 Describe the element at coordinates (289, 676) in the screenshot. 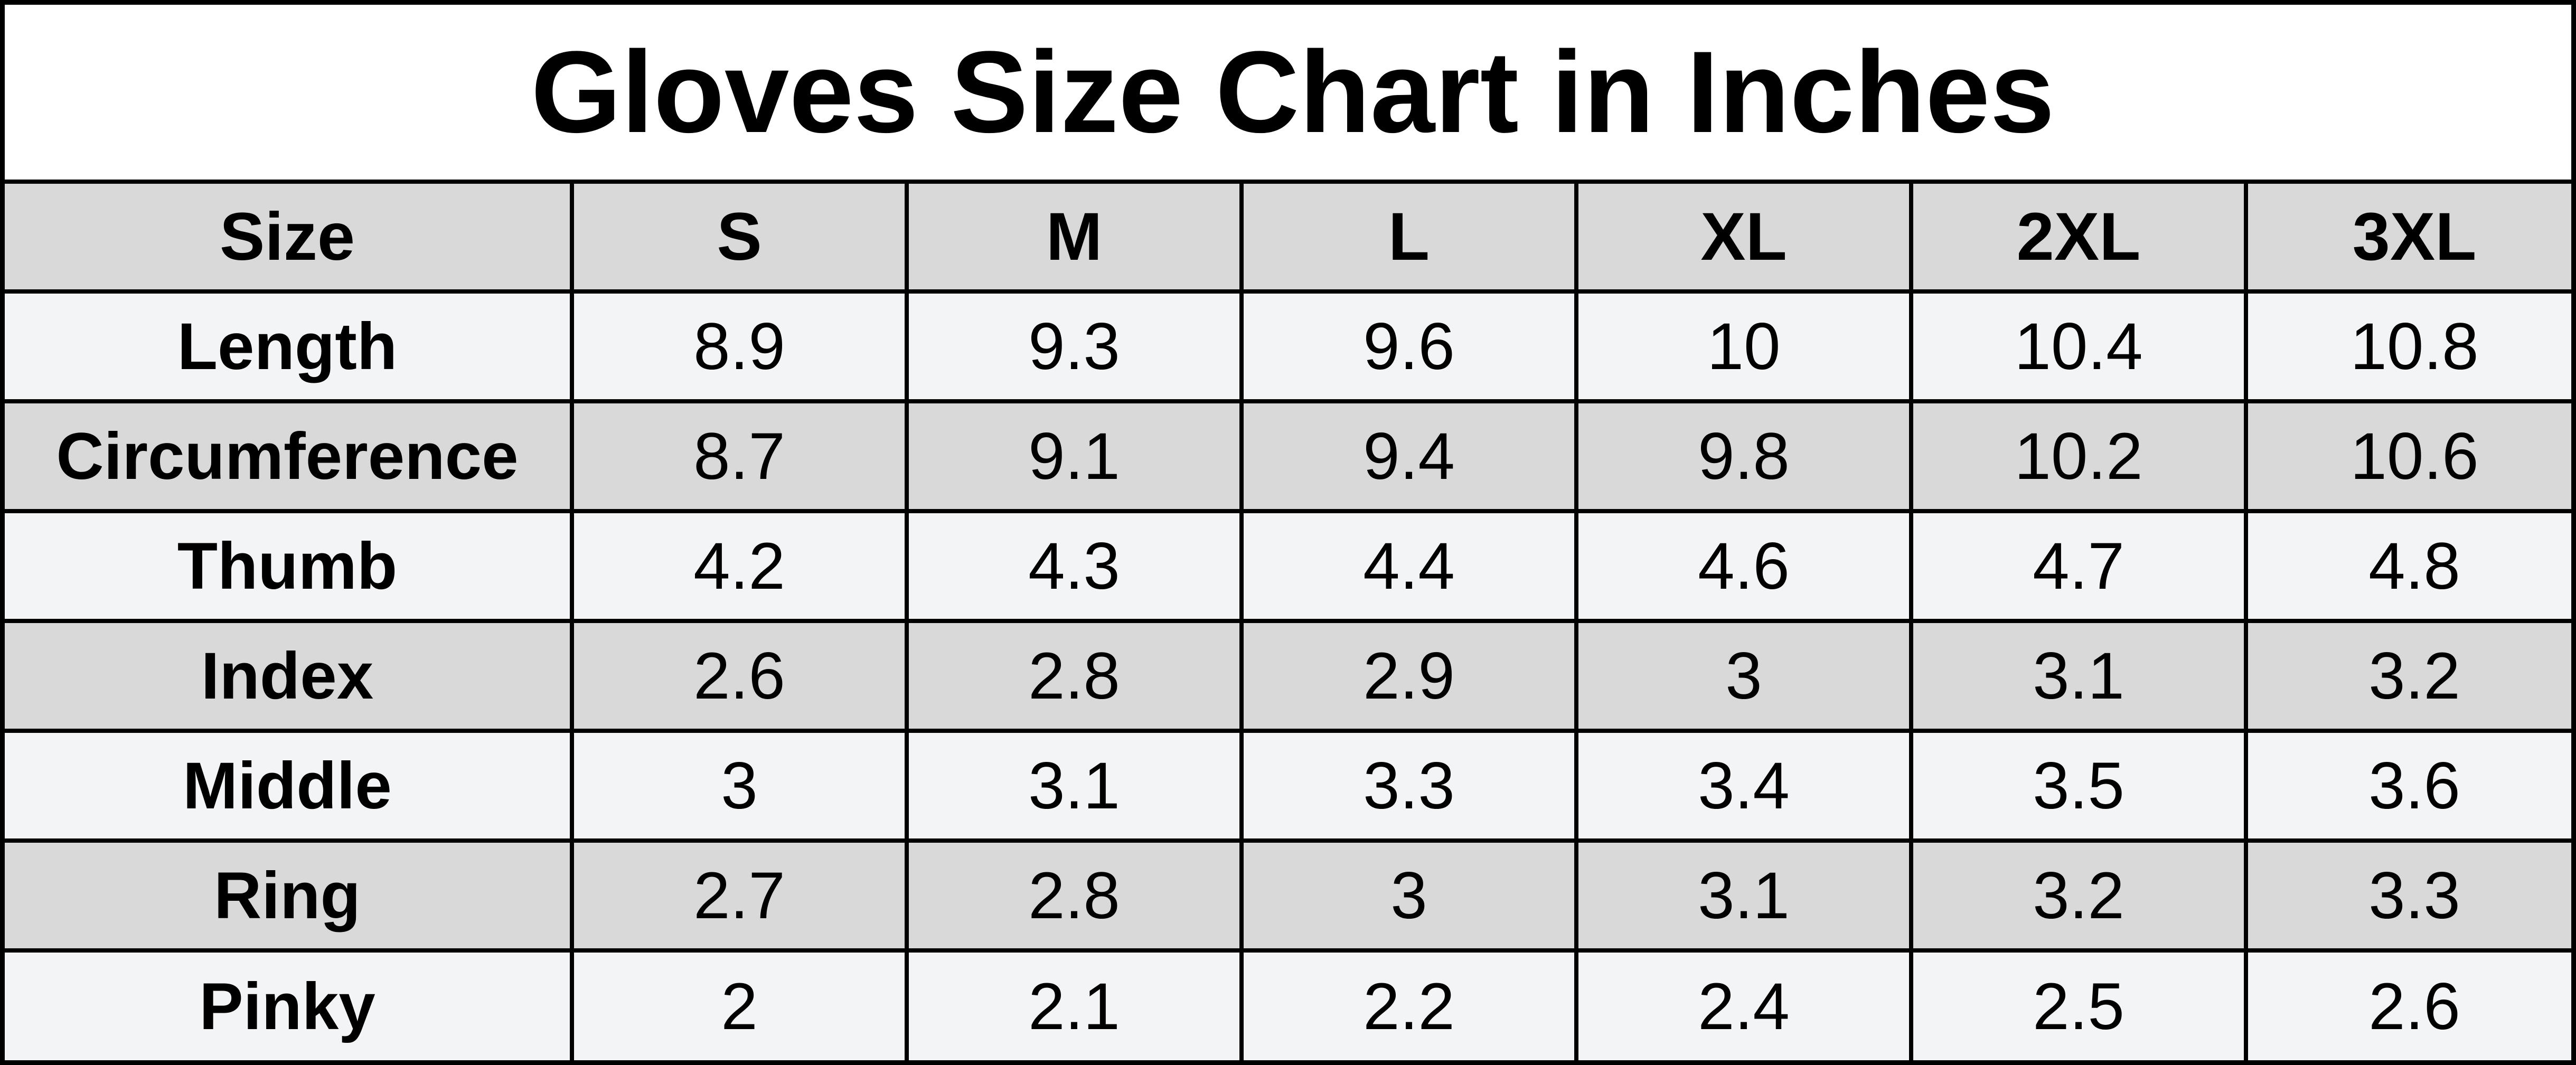

I see `row-label: Index` at that location.